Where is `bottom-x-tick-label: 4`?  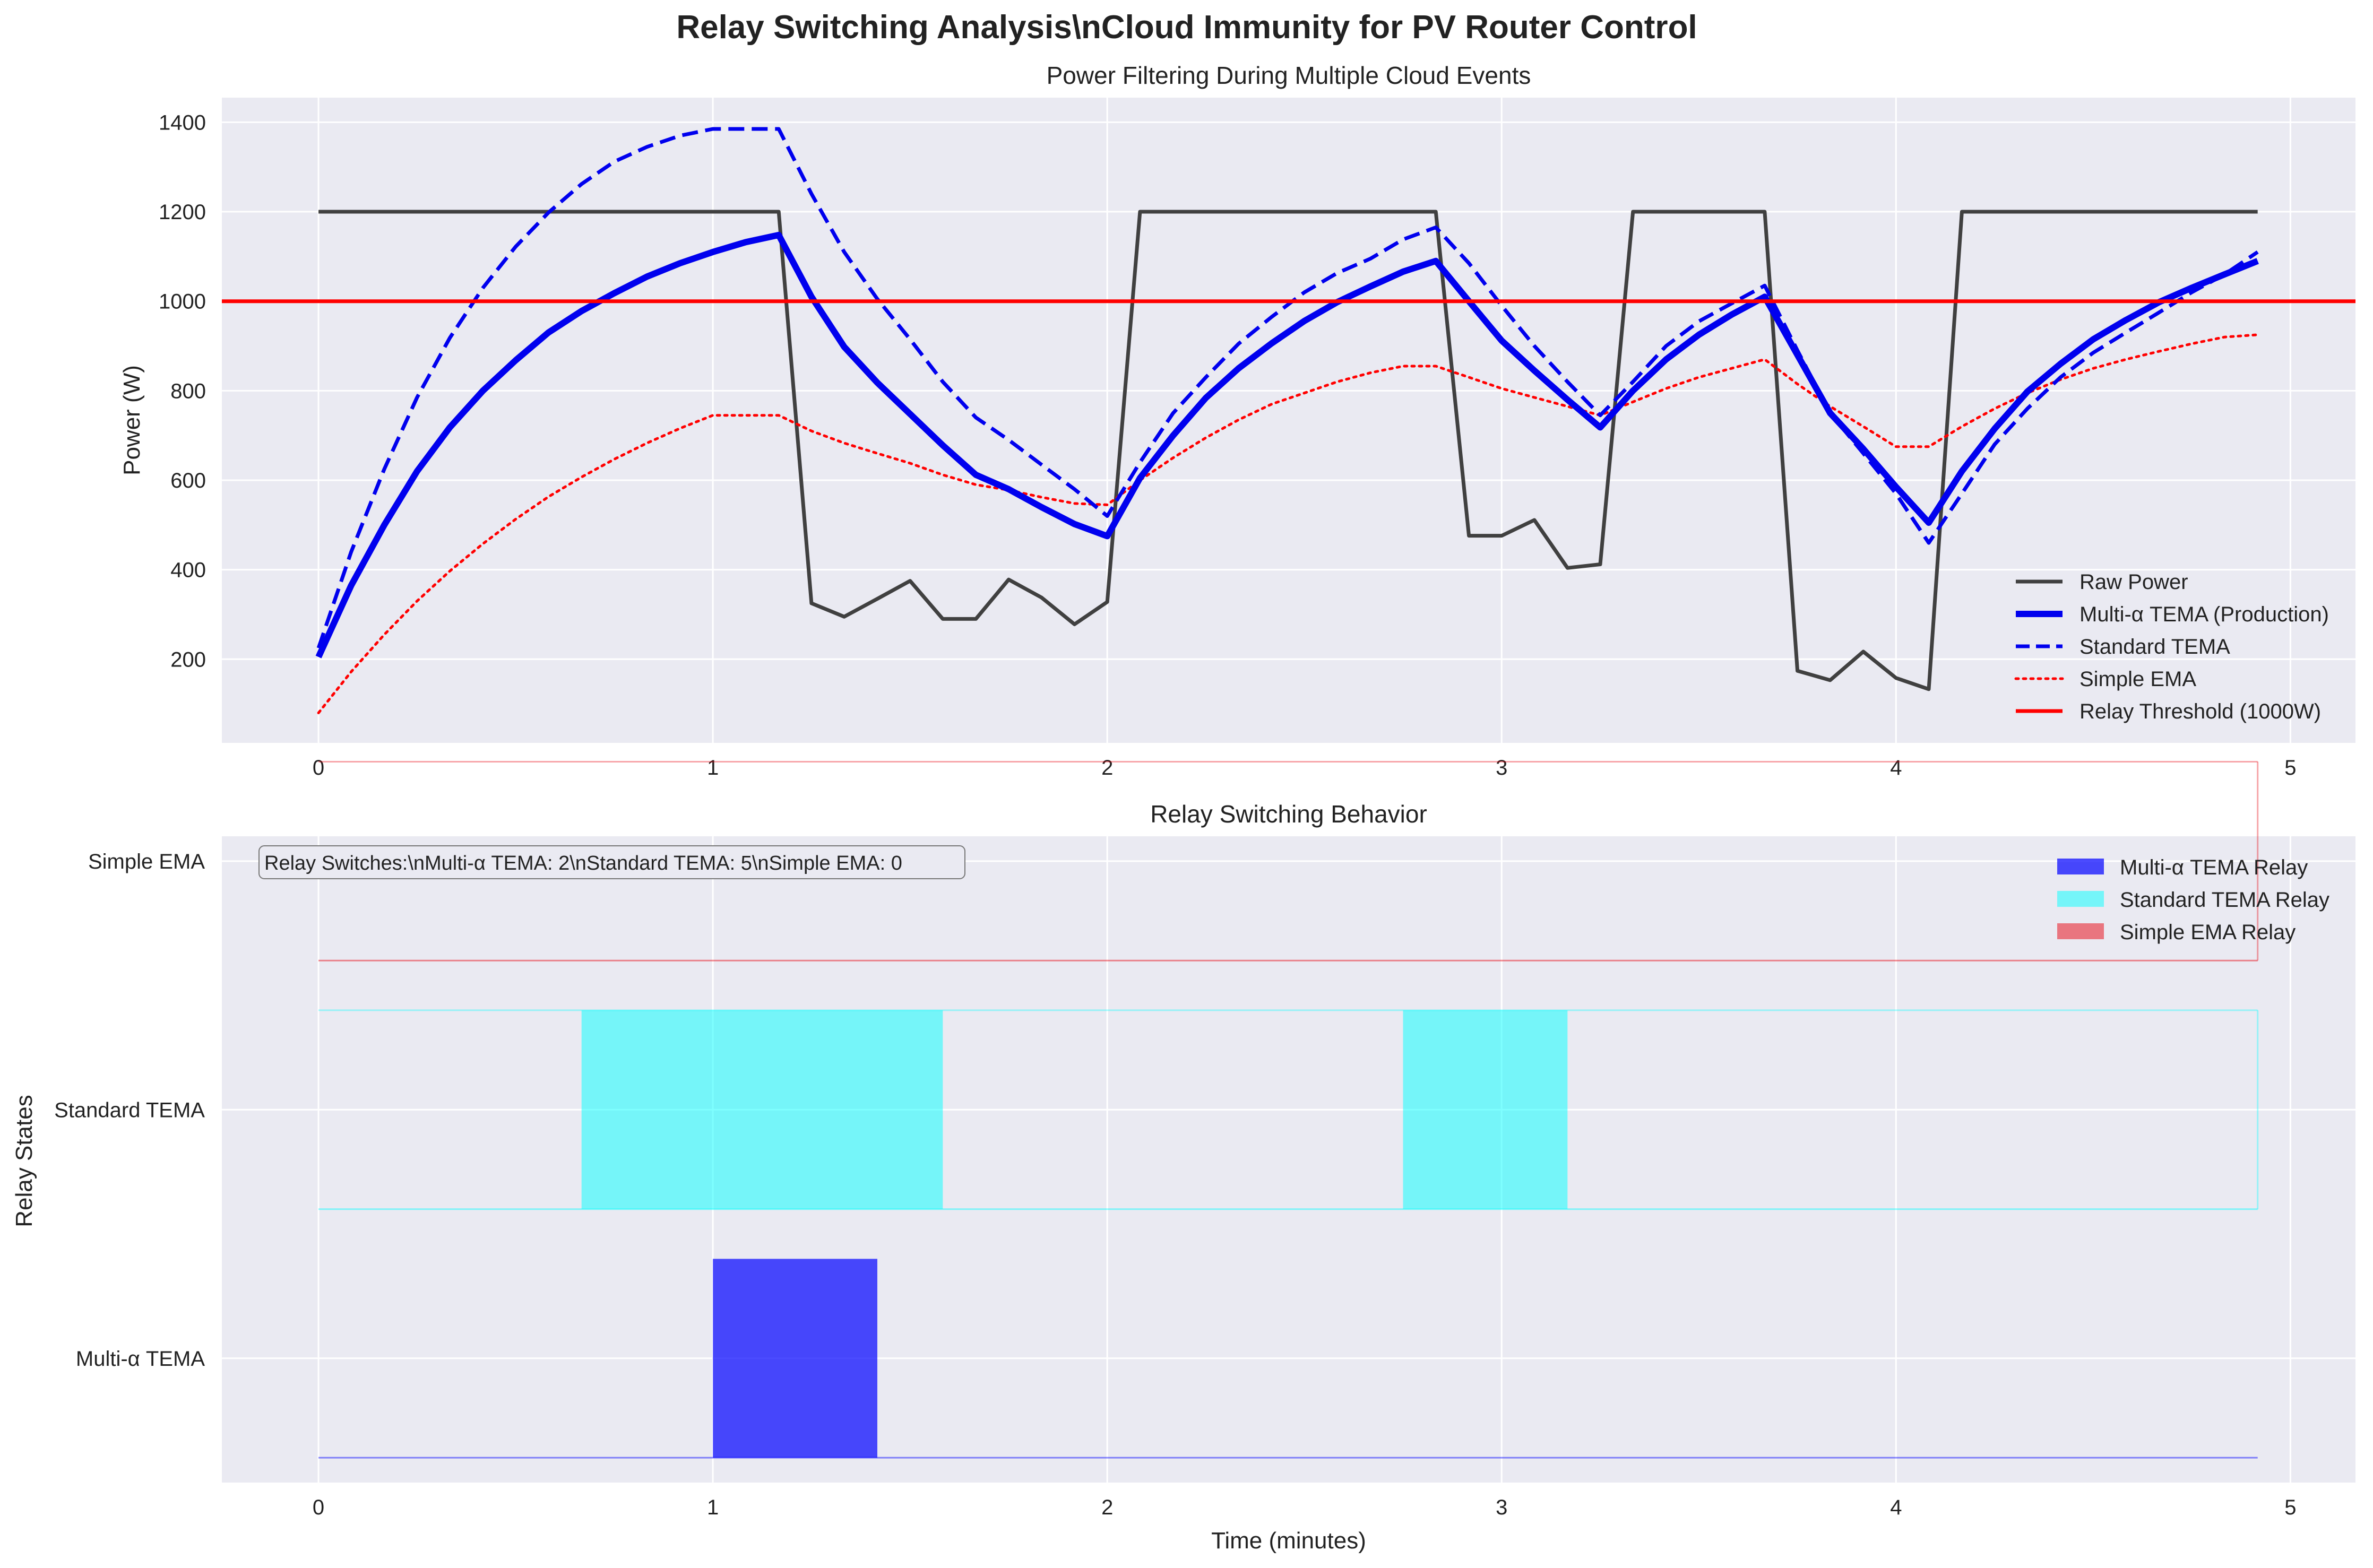
bottom-x-tick-label: 4 is located at coordinates (1896, 1507).